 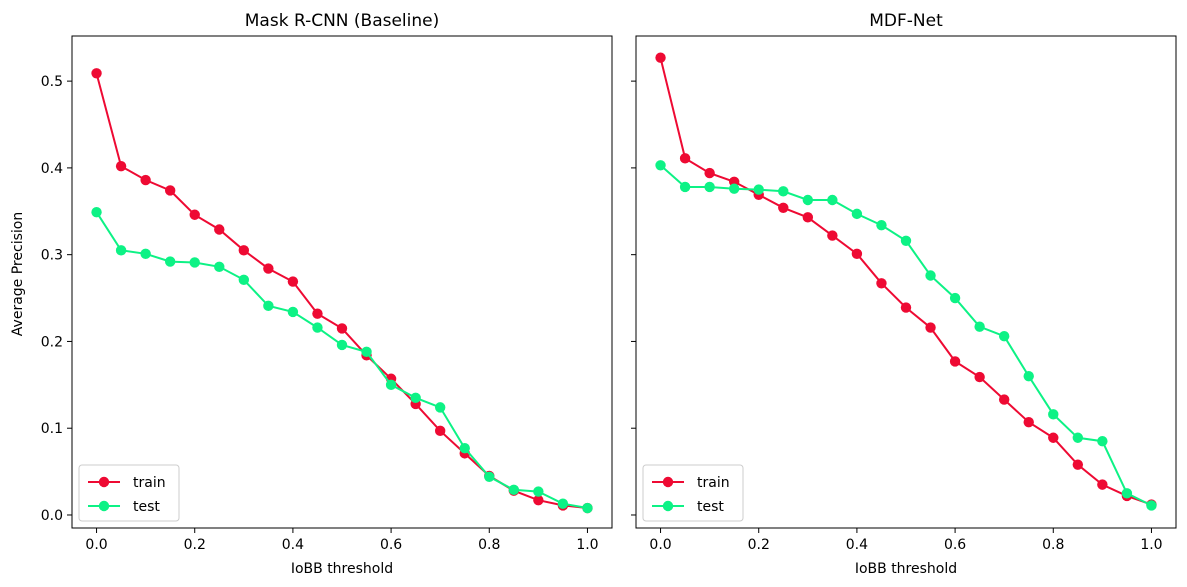 I want to click on legend-label-train: train, so click(x=149, y=483).